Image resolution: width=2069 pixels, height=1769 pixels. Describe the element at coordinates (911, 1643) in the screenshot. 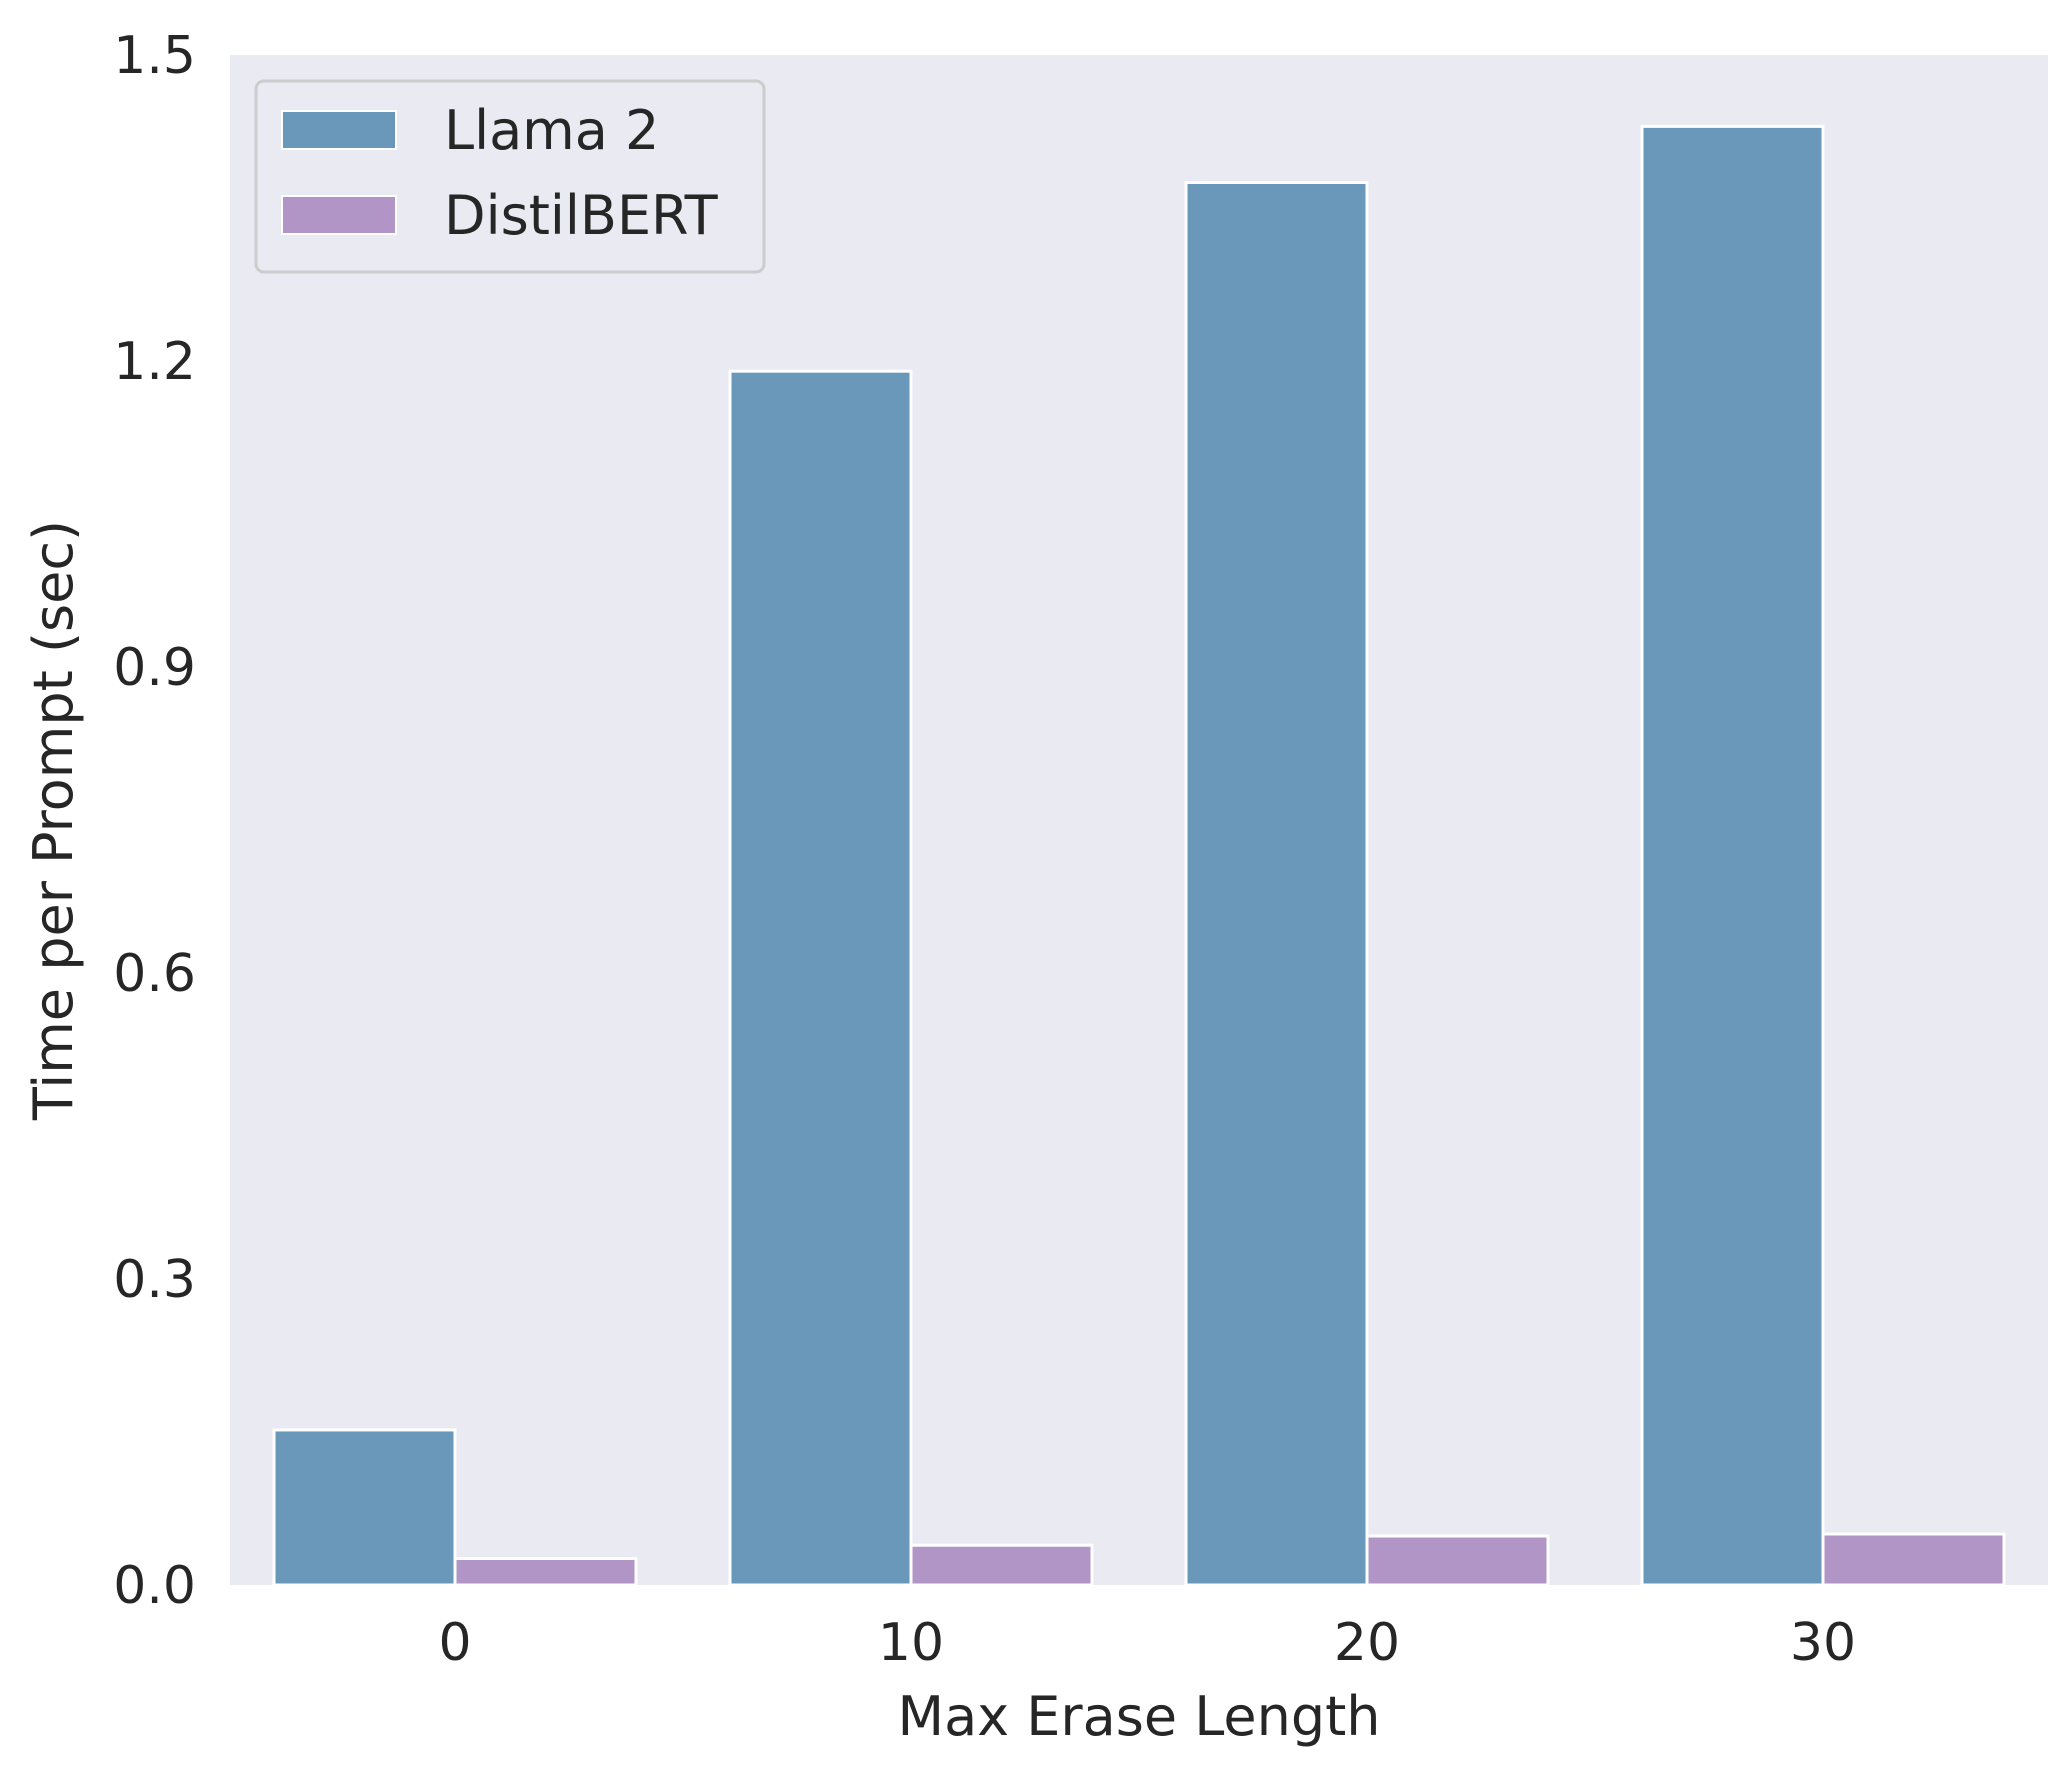

I see `x-tick-label: 10` at that location.